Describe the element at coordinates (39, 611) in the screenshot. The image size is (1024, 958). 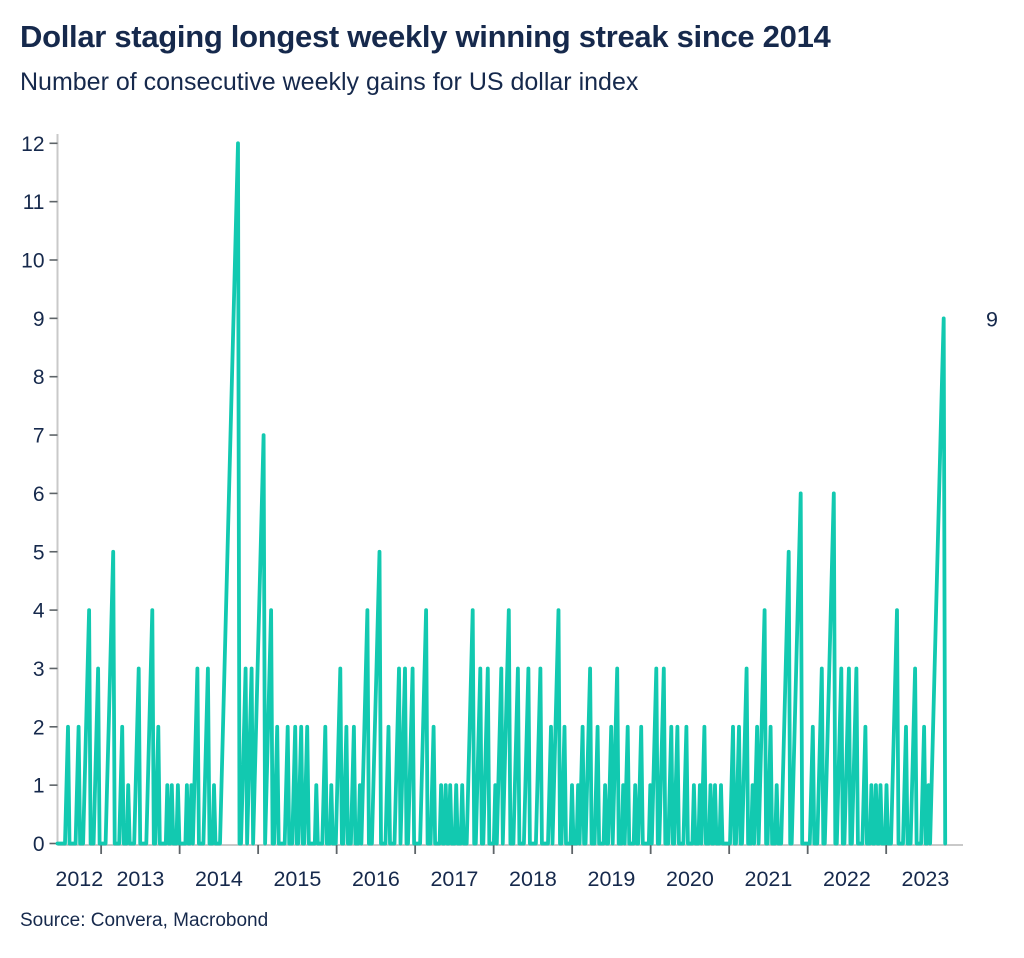
I see `y-tick-label: 4` at that location.